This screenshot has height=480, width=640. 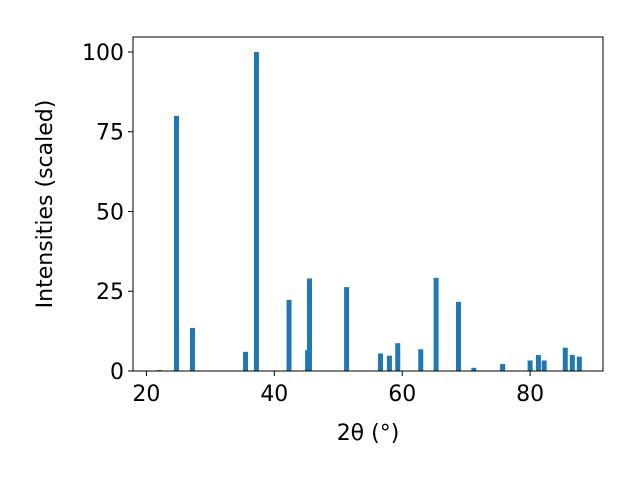 I want to click on y-tick-label: 50, so click(x=110, y=212).